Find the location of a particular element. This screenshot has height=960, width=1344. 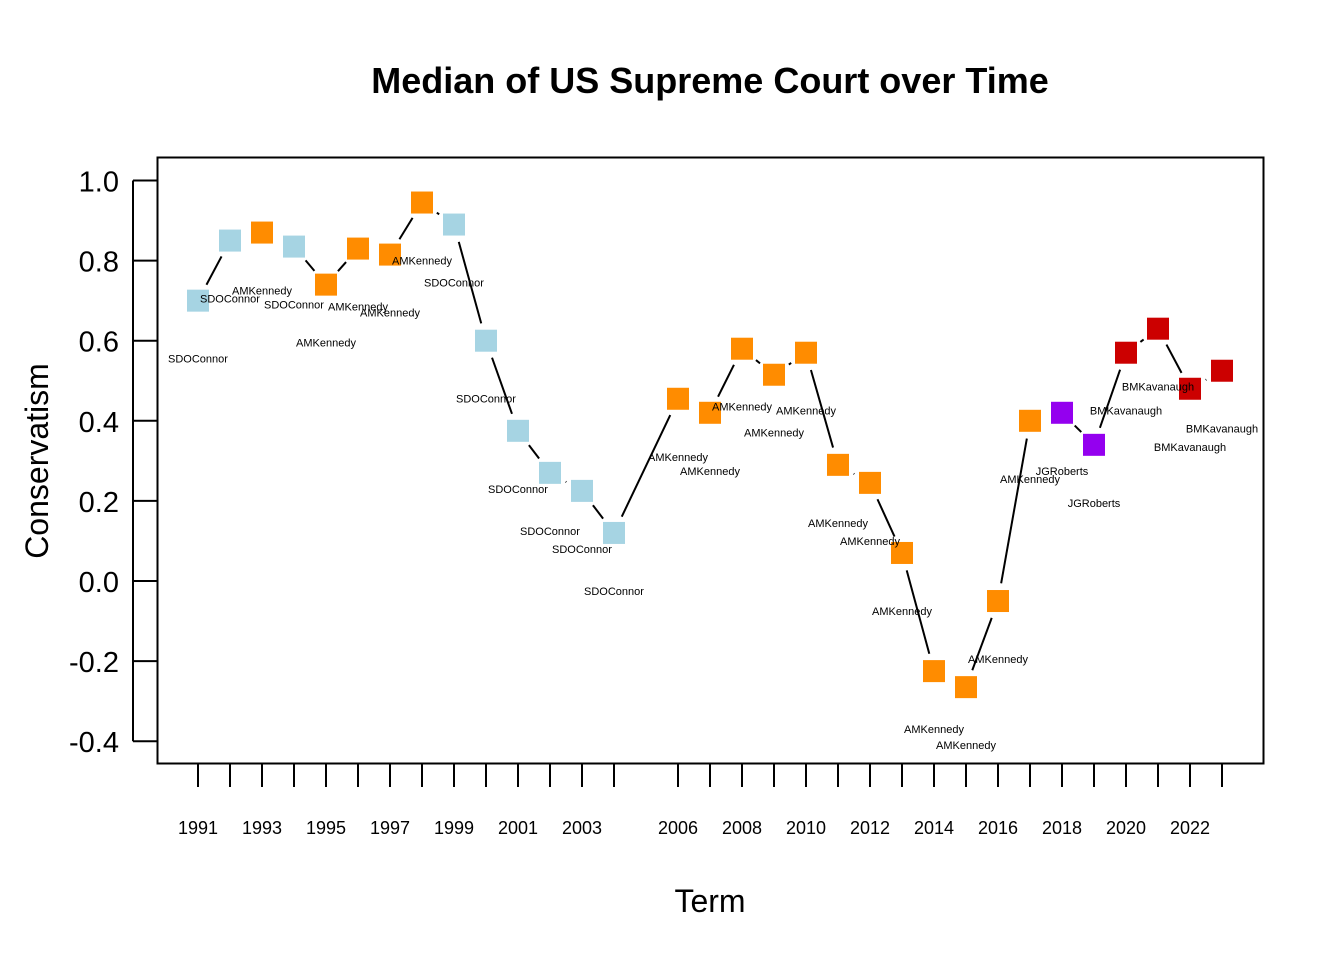

y-tick-label: 0.2 is located at coordinates (99, 503).